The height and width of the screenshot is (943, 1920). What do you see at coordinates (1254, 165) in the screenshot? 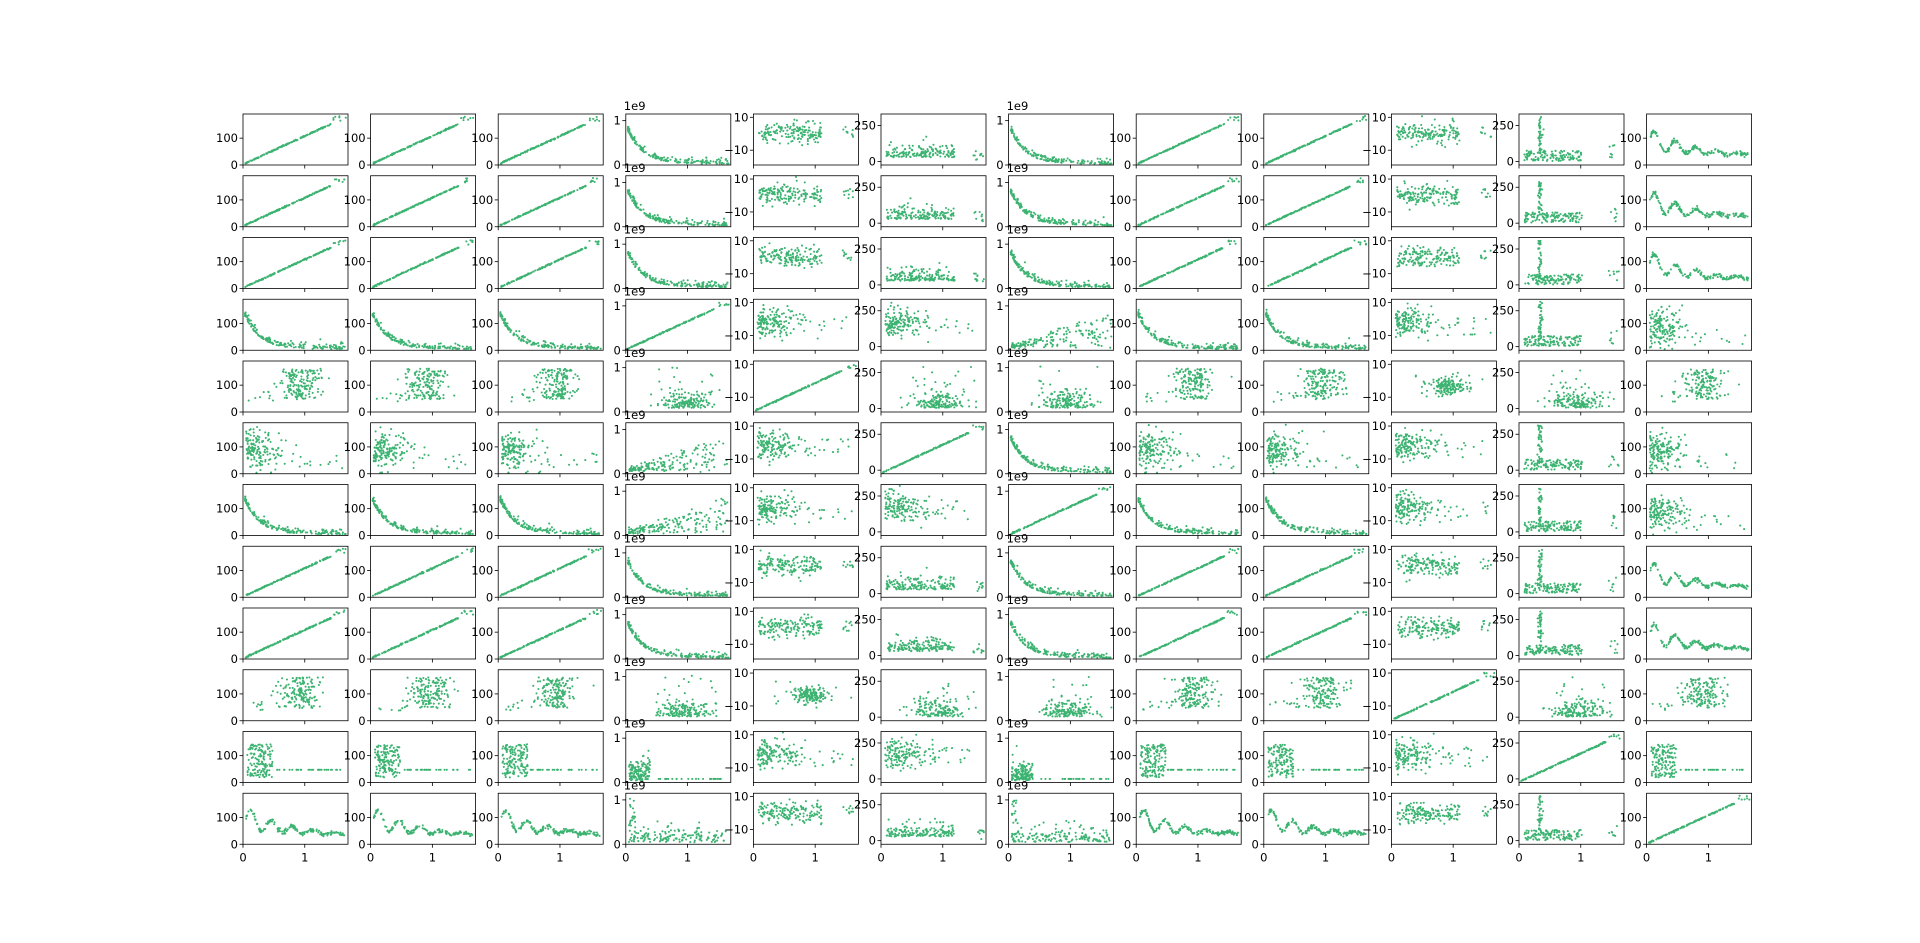
I see `y-tick-label: 0` at bounding box center [1254, 165].